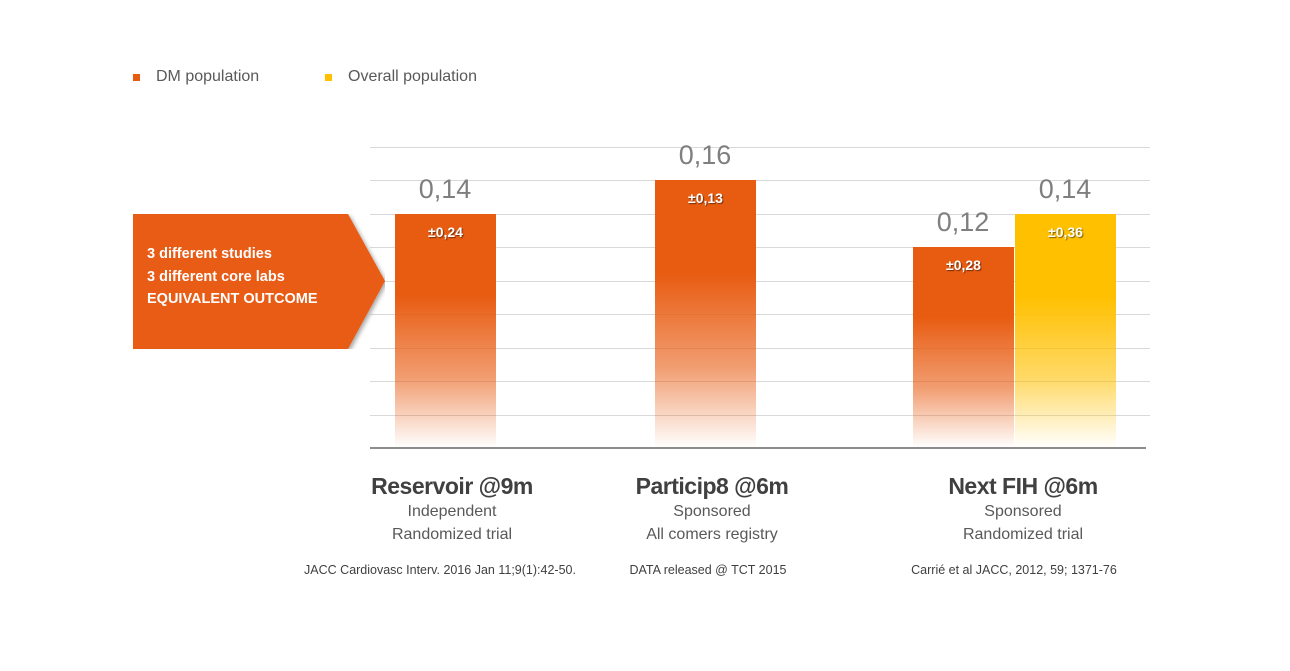 This screenshot has height=671, width=1290. What do you see at coordinates (712, 486) in the screenshot?
I see `category-title: Particip8 @6m` at bounding box center [712, 486].